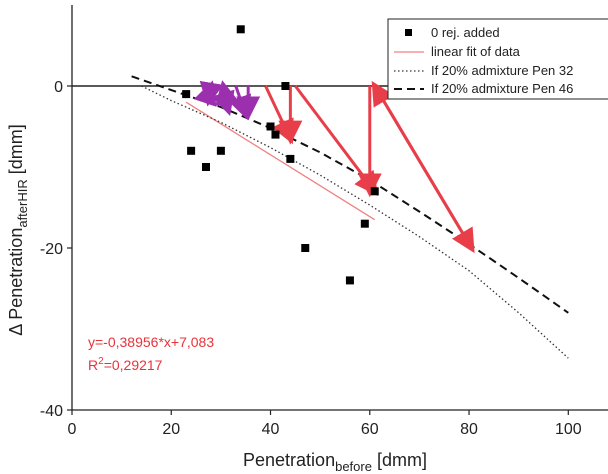 This screenshot has height=474, width=608. I want to click on x-axis-title: Penetrationbefore [dmm], so click(335, 462).